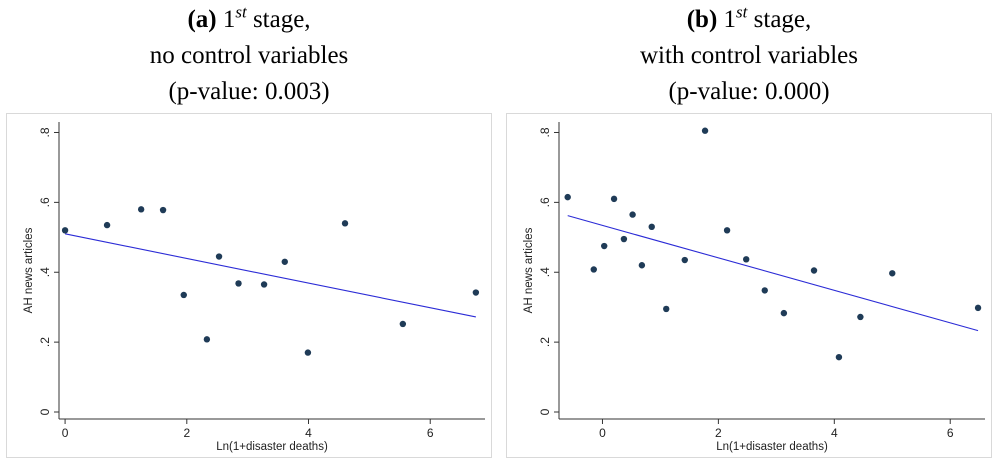 This screenshot has width=999, height=462. I want to click on panel-a-caption-line1: (a) 1st stage,, so click(249, 19).